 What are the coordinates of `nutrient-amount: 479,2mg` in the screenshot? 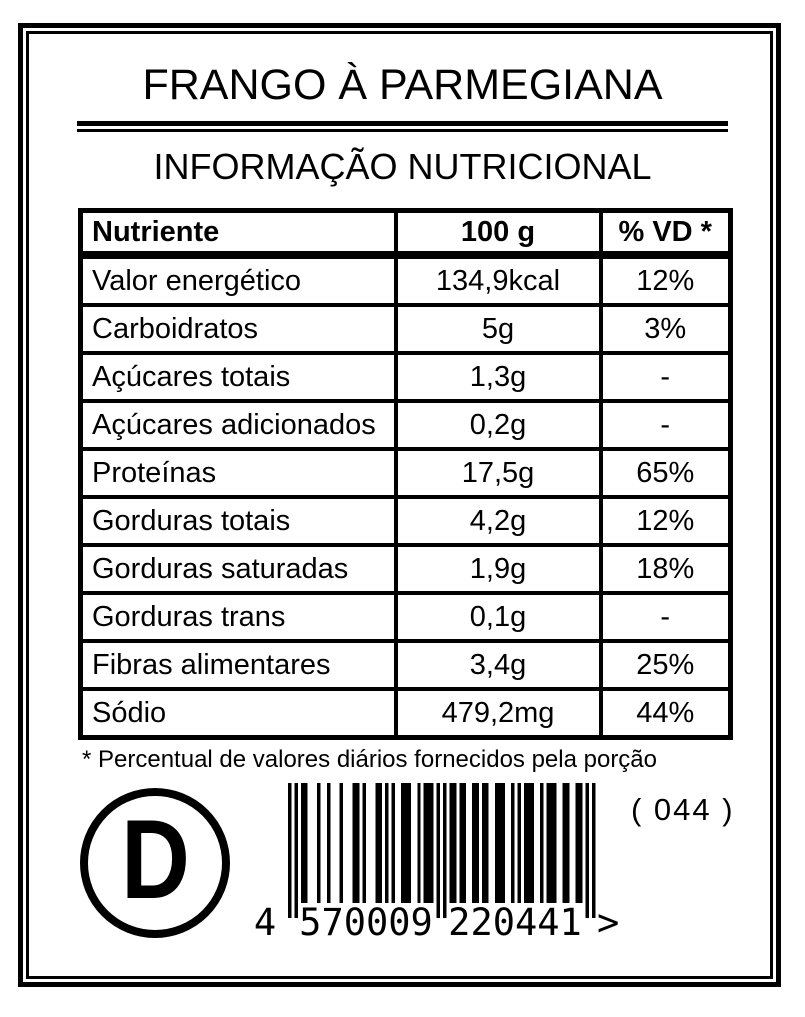 It's located at (498, 713).